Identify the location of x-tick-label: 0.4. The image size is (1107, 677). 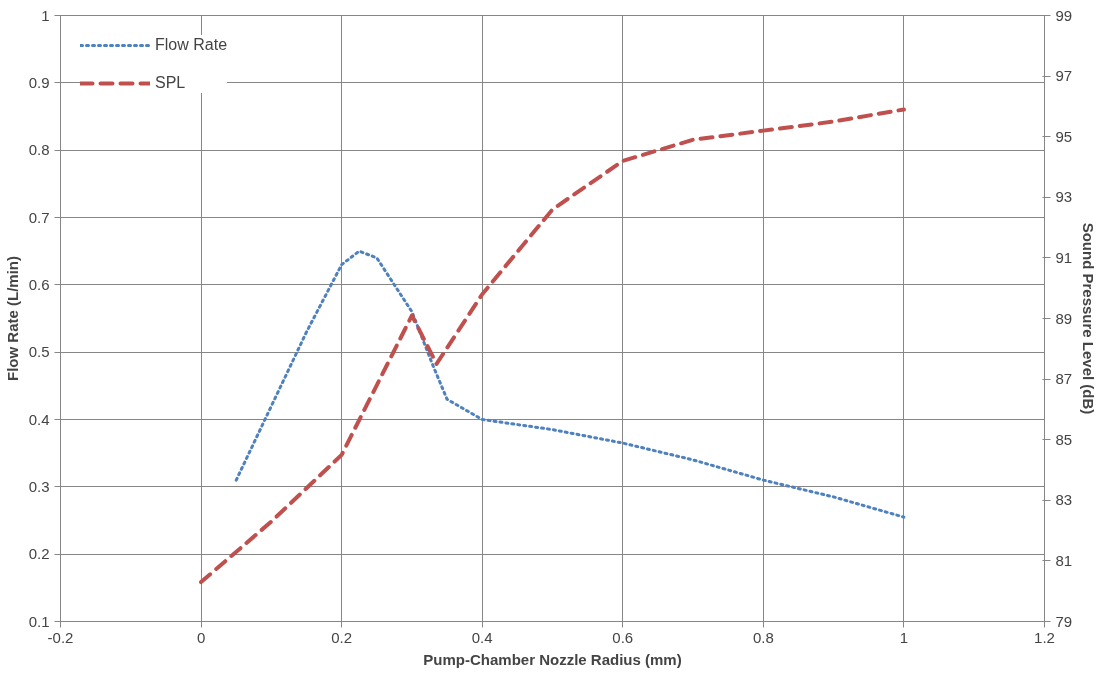
(482, 637).